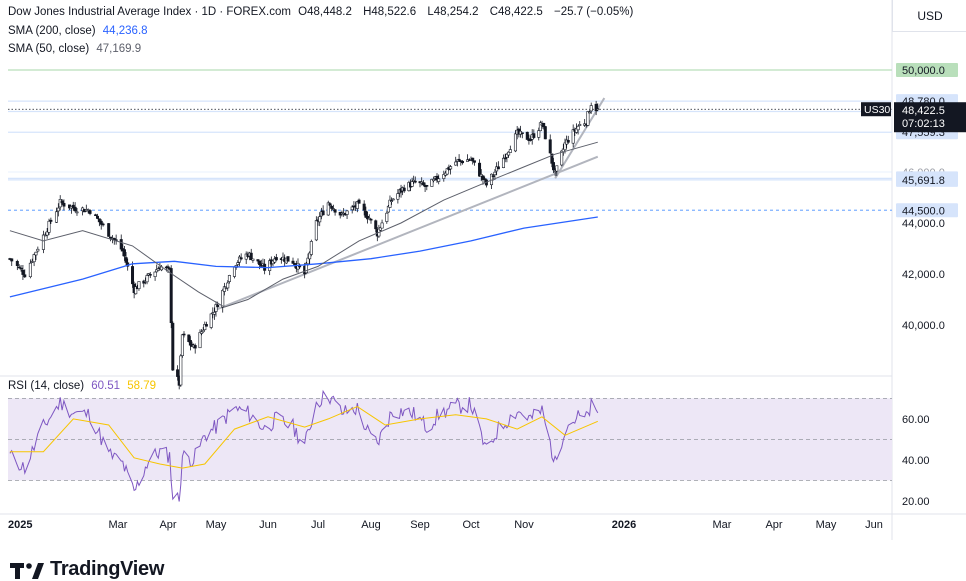  I want to click on change-value: −25.7 (−0.05%), so click(594, 12).